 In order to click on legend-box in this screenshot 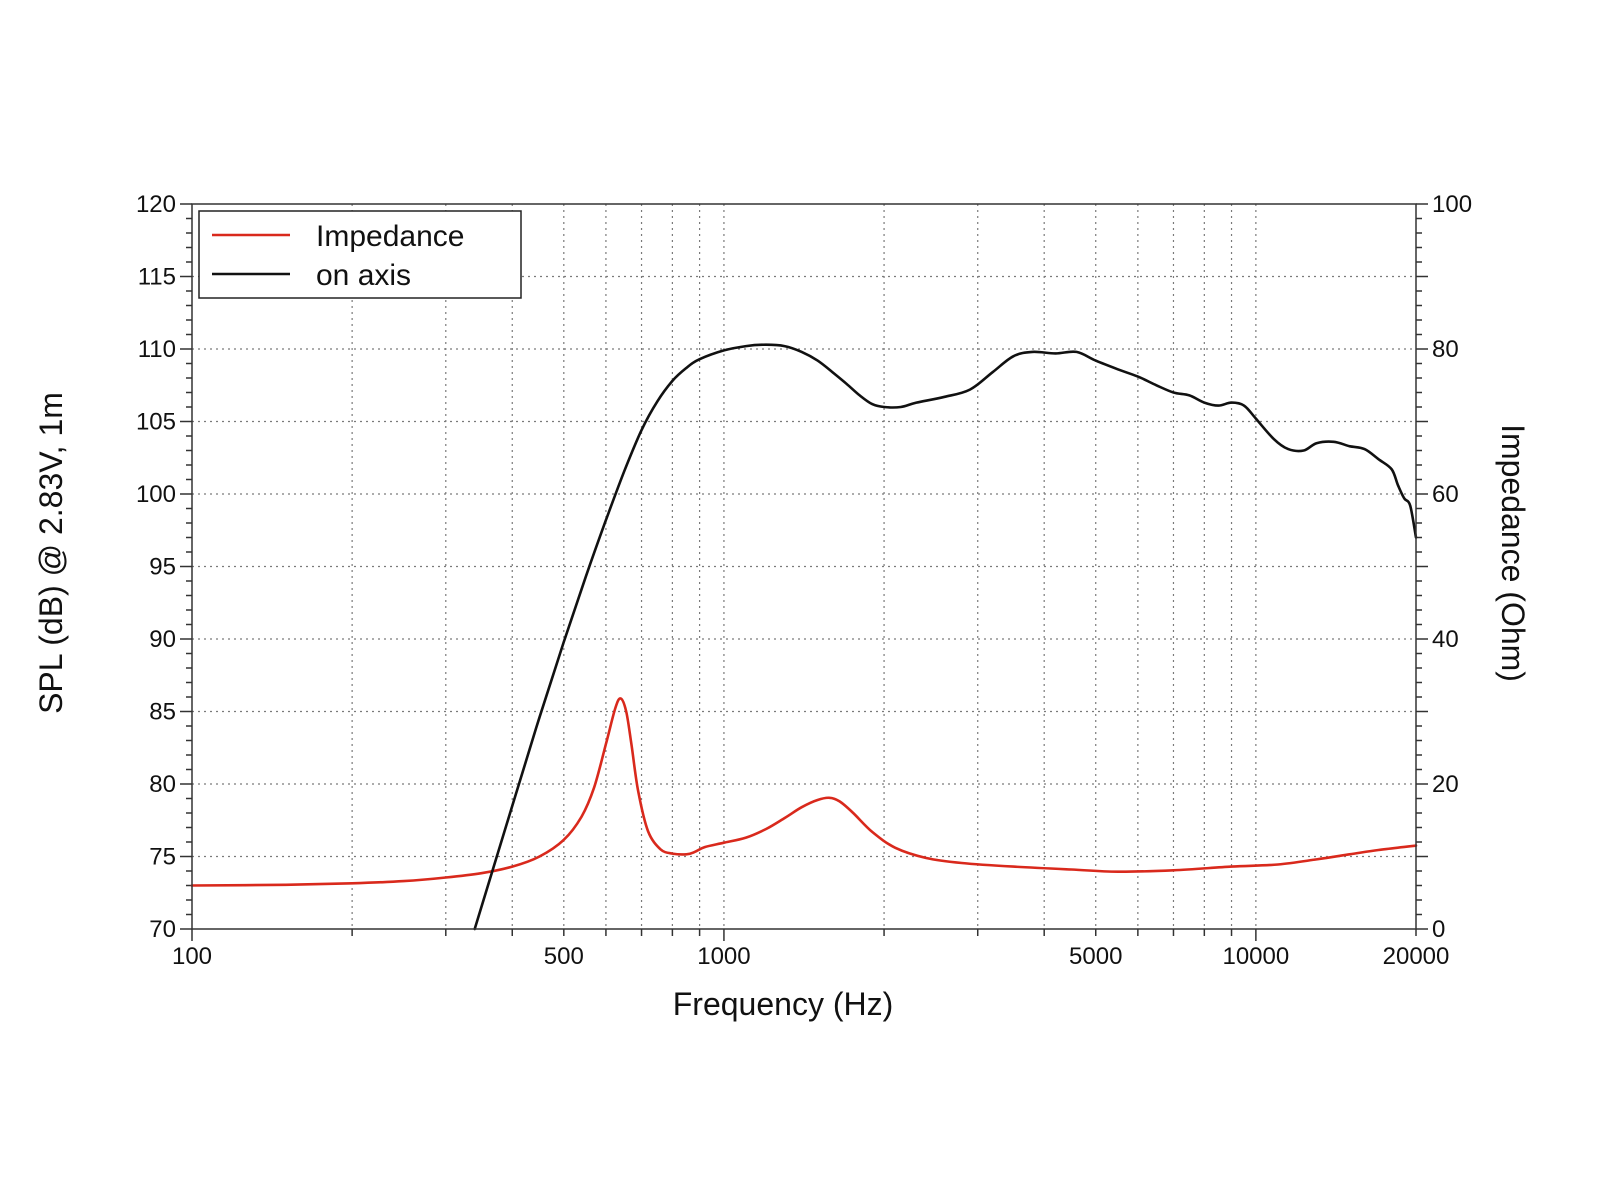, I will do `click(360, 254)`.